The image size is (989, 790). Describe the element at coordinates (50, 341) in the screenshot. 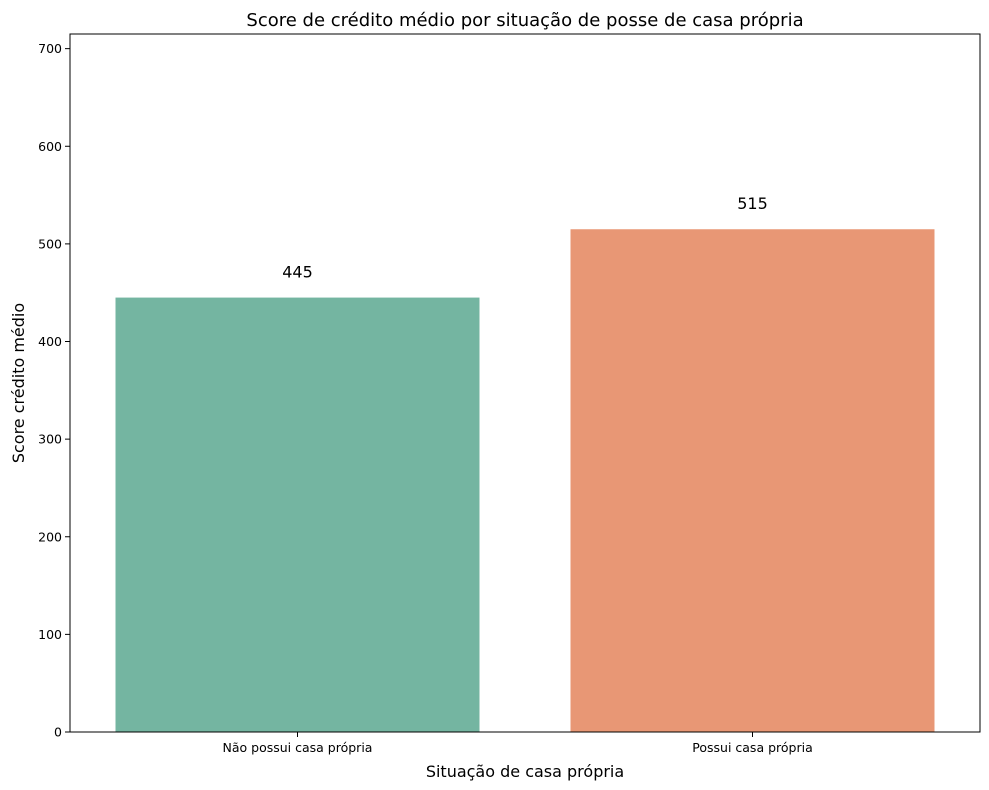

I see `y-tick-label-4: 400` at that location.